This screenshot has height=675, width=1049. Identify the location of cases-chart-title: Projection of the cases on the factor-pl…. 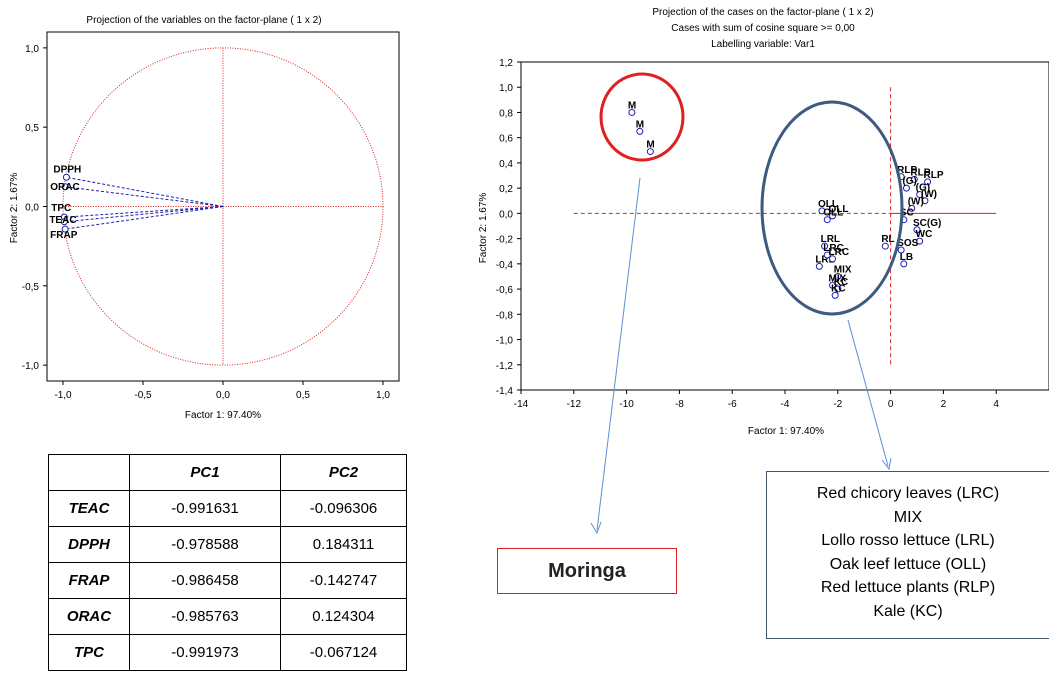
(762, 12).